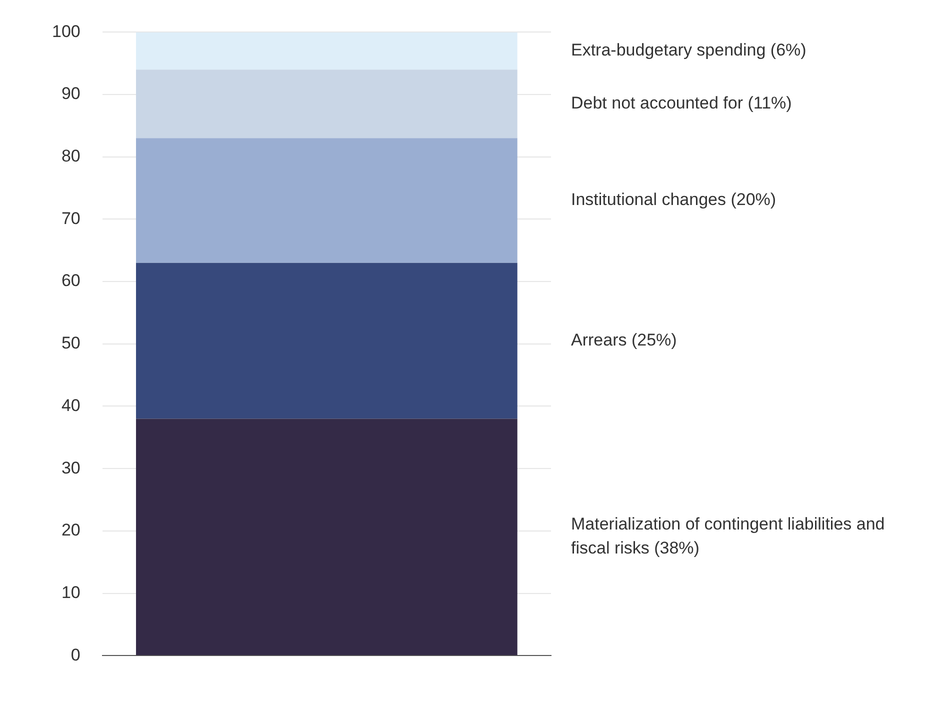 This screenshot has width=931, height=704. I want to click on text: Institutional changes (20%), so click(673, 200).